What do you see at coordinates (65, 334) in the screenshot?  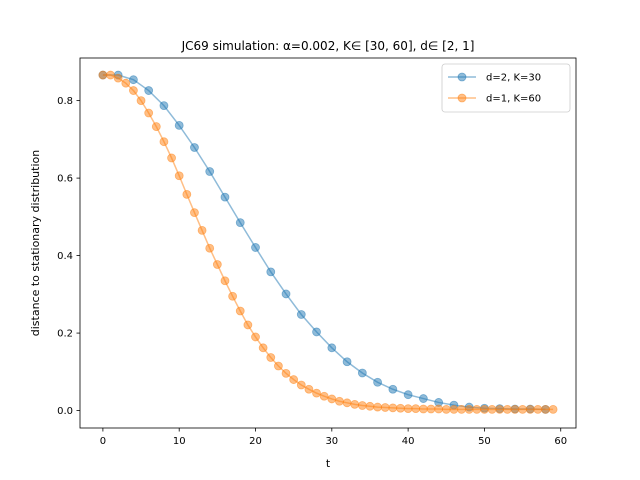 I see `y-tick-label: 0.2` at bounding box center [65, 334].